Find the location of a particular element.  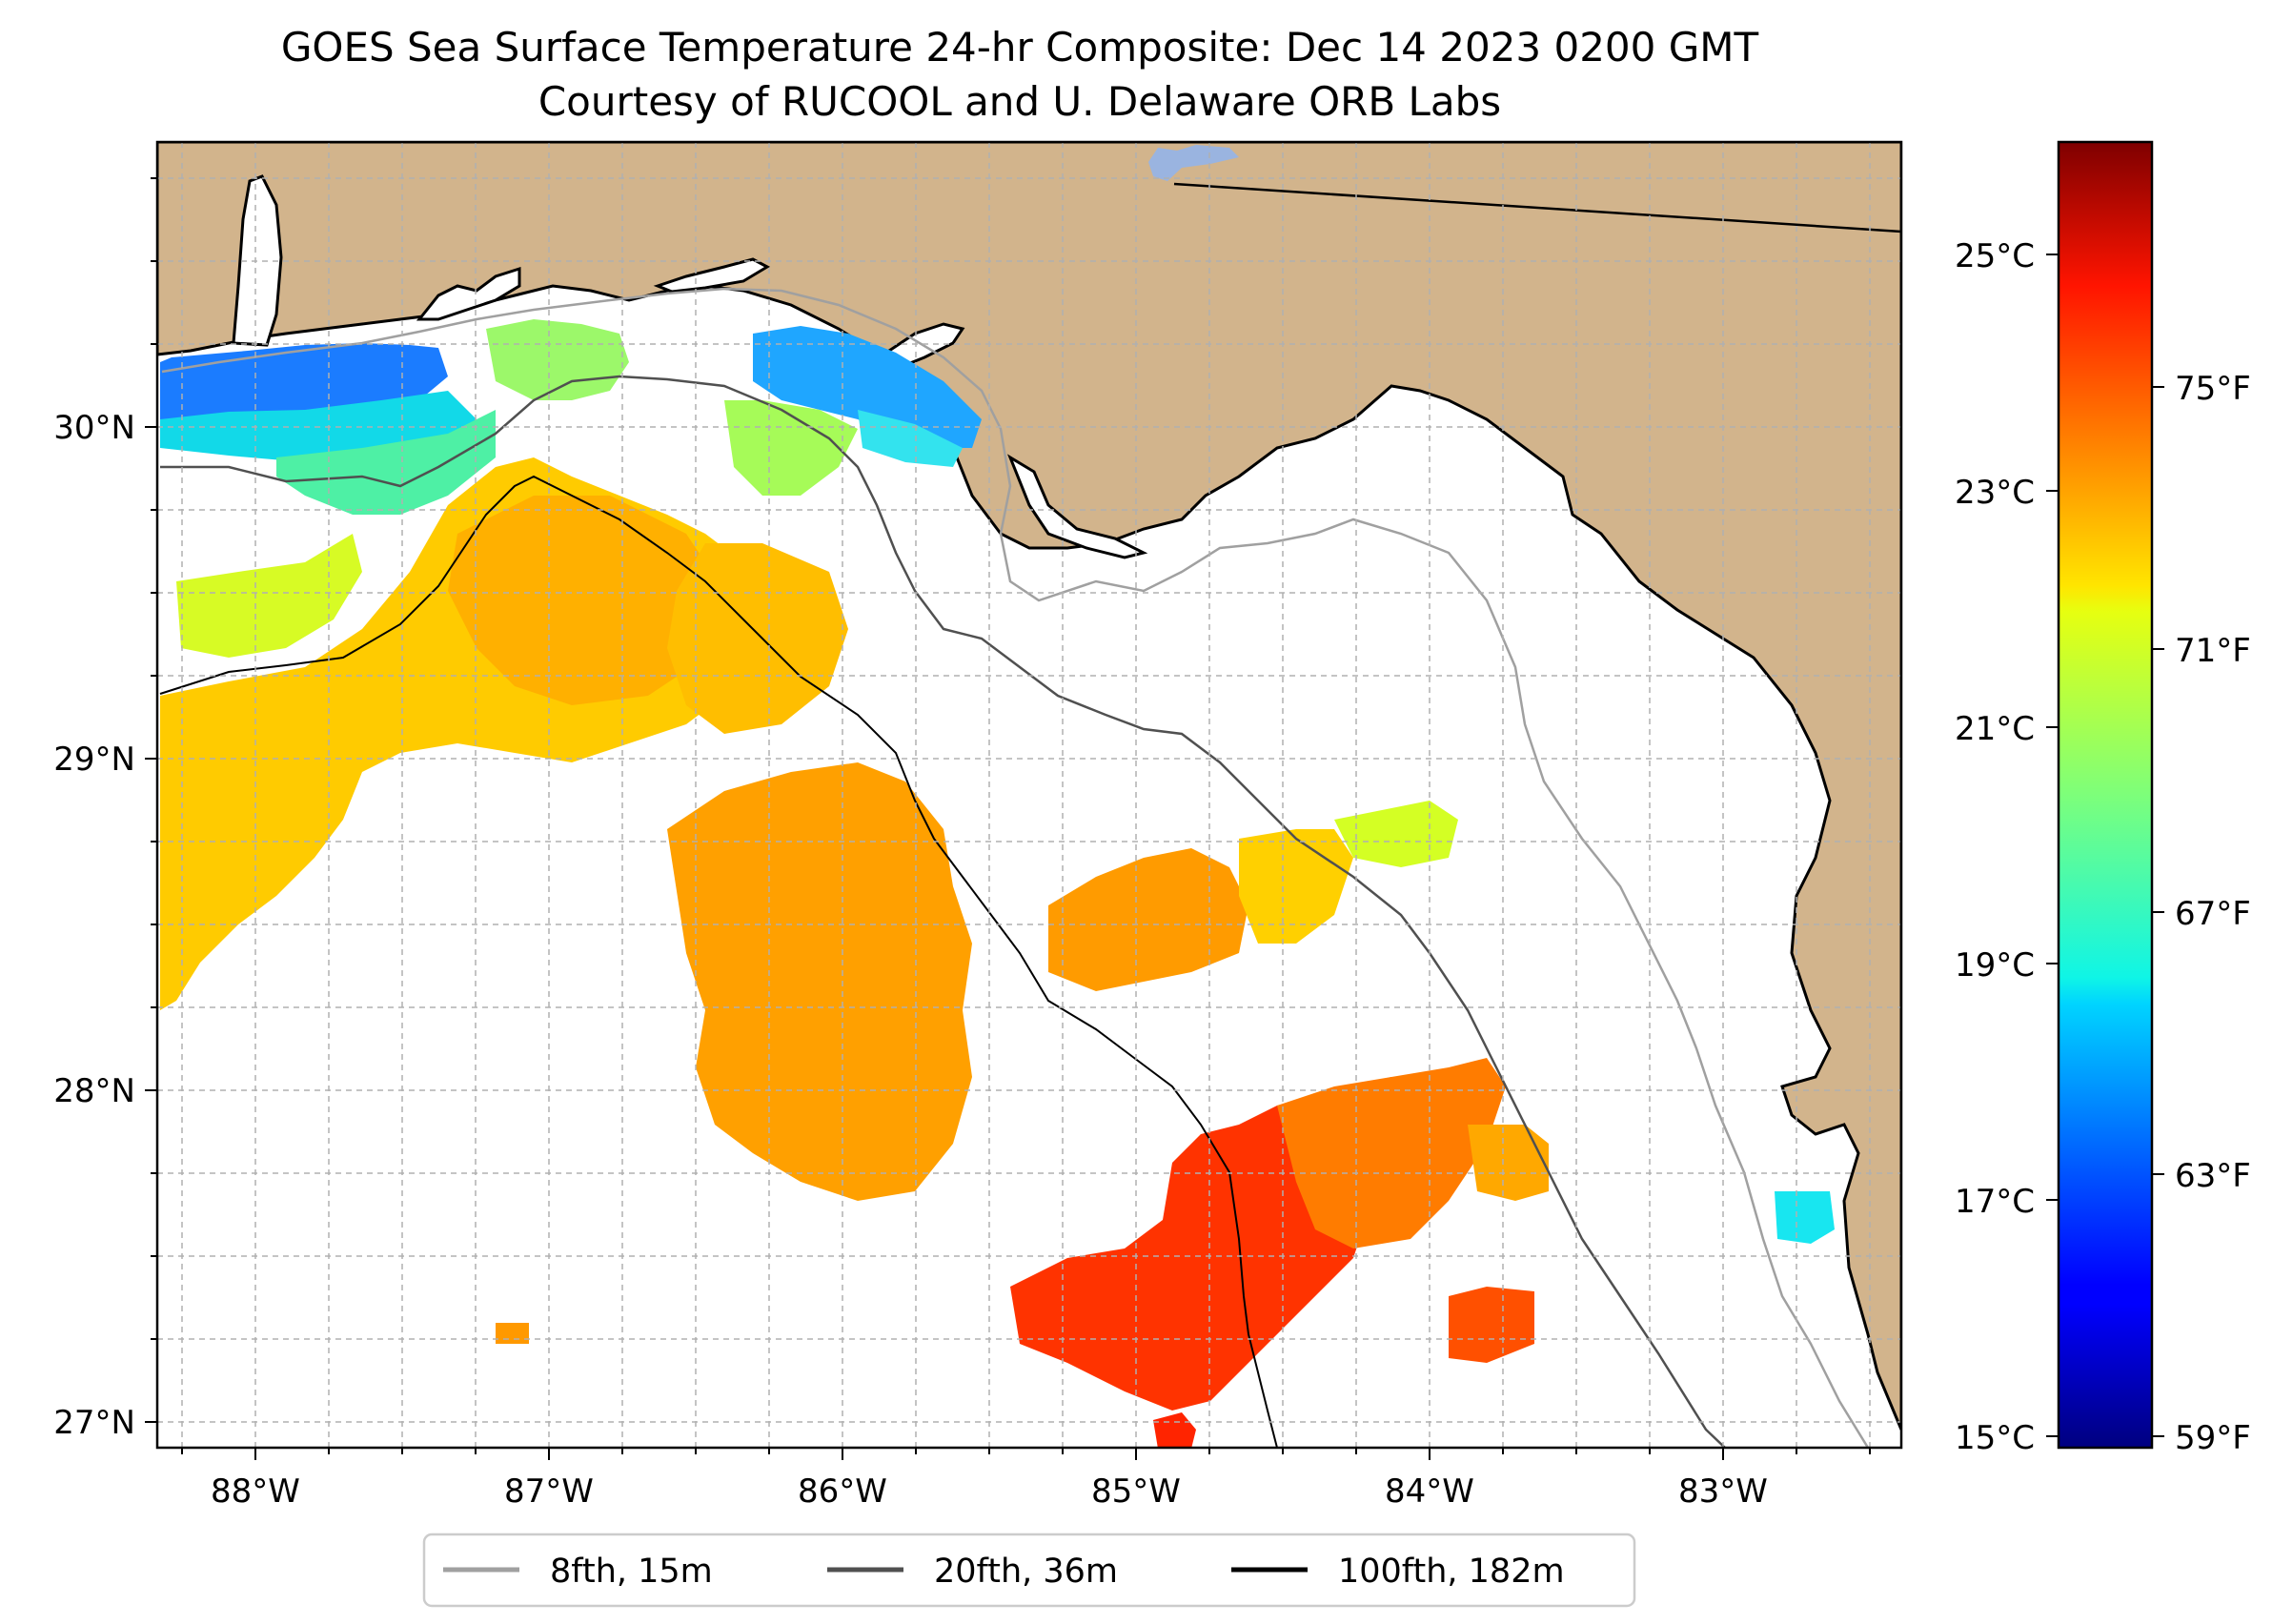

sst-patch-mid-yellowgreen is located at coordinates (1396, 834).